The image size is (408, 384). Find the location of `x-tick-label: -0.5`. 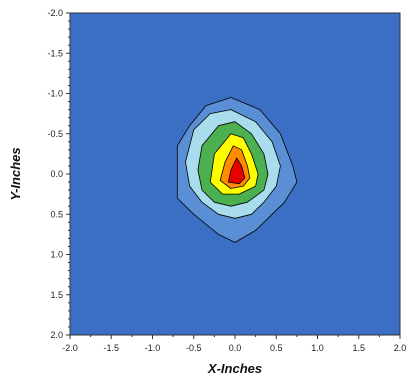

x-tick-label: -0.5 is located at coordinates (194, 348).